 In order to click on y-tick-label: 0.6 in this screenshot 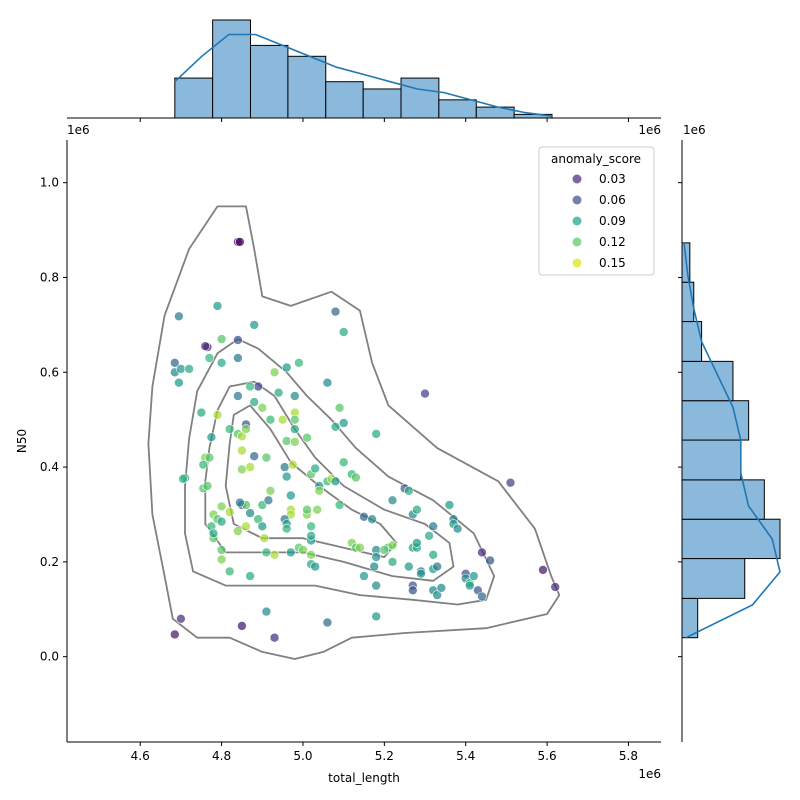, I will do `click(49, 372)`.